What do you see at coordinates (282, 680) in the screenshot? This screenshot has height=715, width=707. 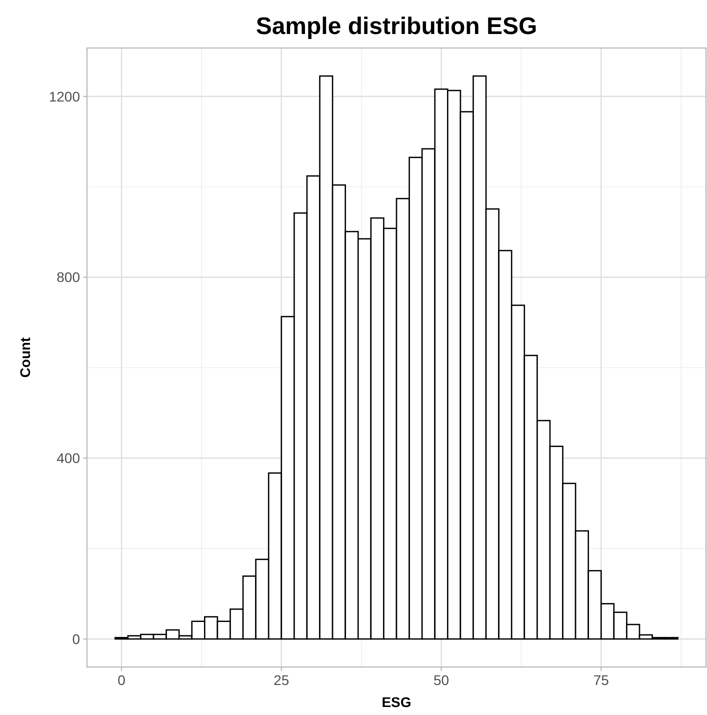 I see `x-tick-label: 25` at bounding box center [282, 680].